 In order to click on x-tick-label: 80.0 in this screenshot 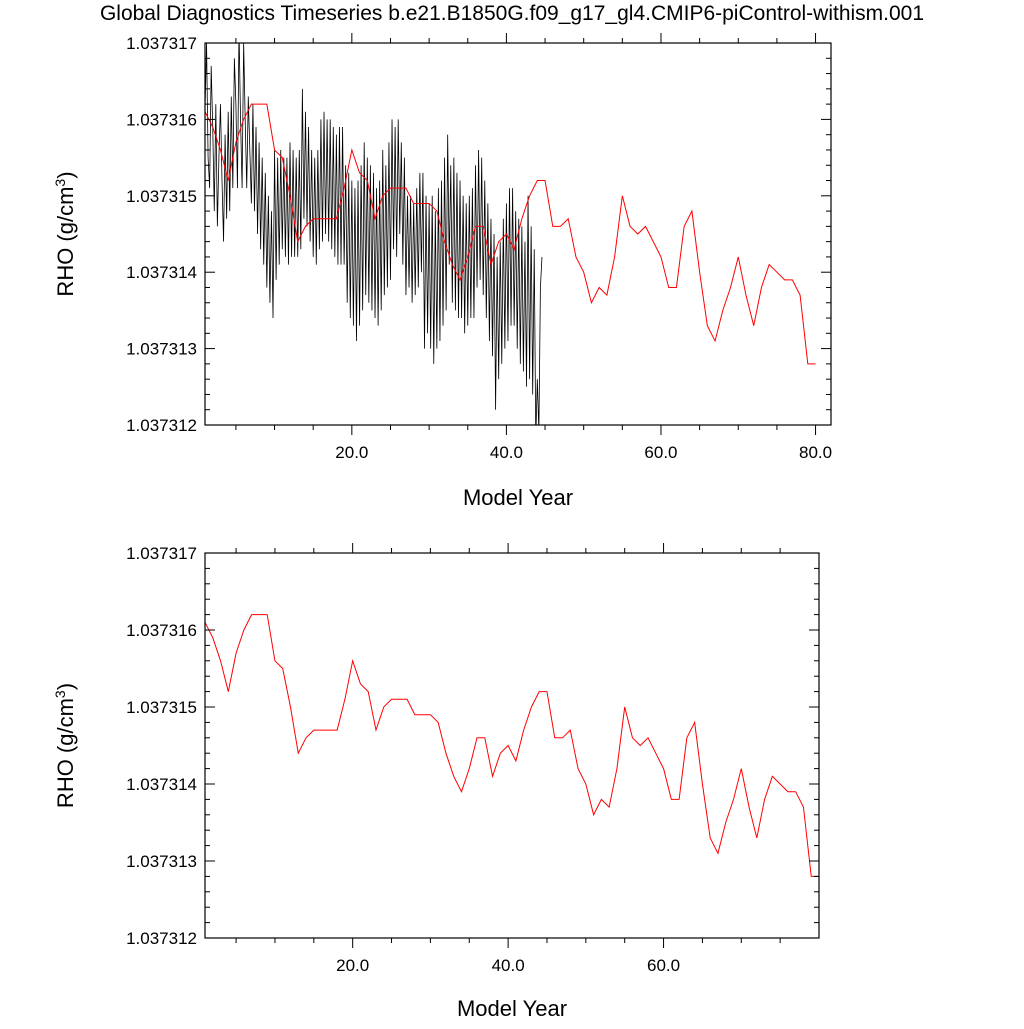, I will do `click(815, 452)`.